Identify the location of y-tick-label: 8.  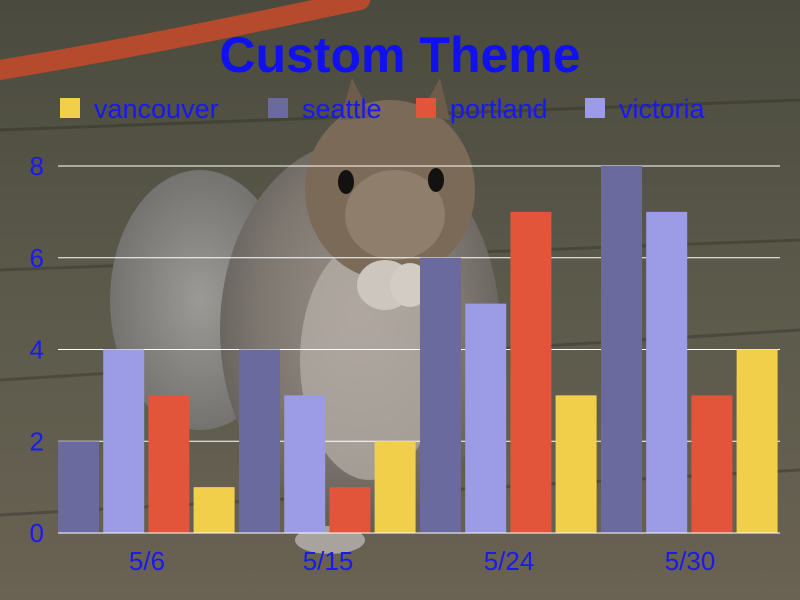
(37, 166).